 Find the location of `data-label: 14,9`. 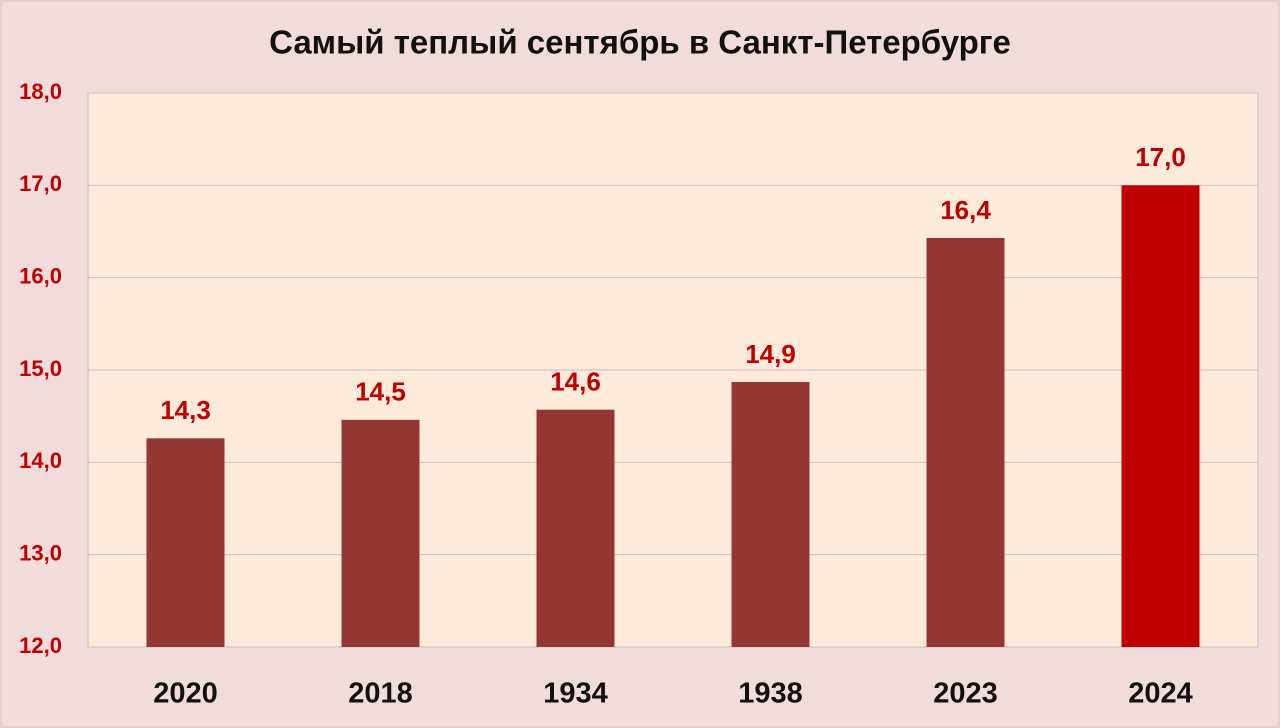

data-label: 14,9 is located at coordinates (770, 354).